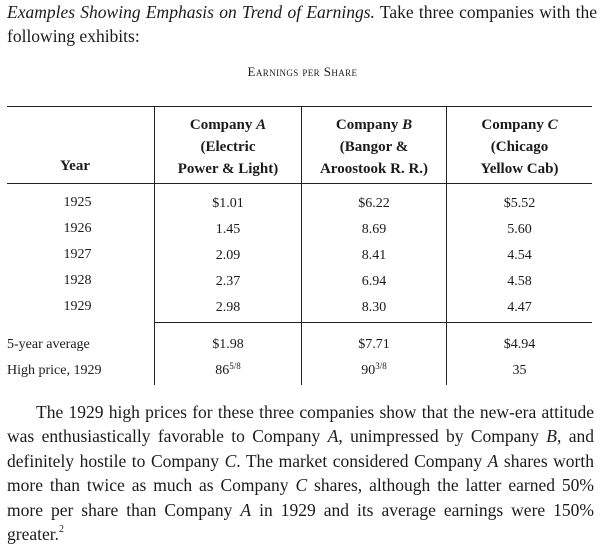 Image resolution: width=605 pixels, height=559 pixels. Describe the element at coordinates (373, 322) in the screenshot. I see `summary-divider-rule` at that location.